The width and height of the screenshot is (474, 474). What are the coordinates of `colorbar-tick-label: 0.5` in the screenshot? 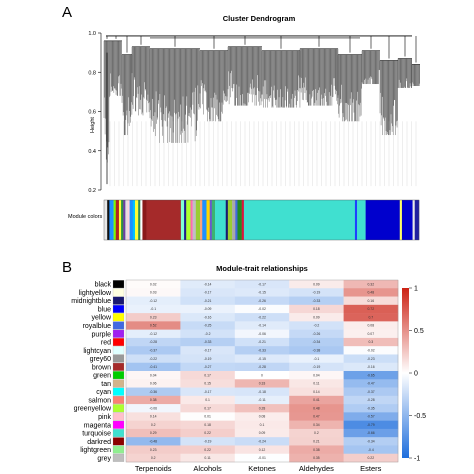 It's located at (419, 331).